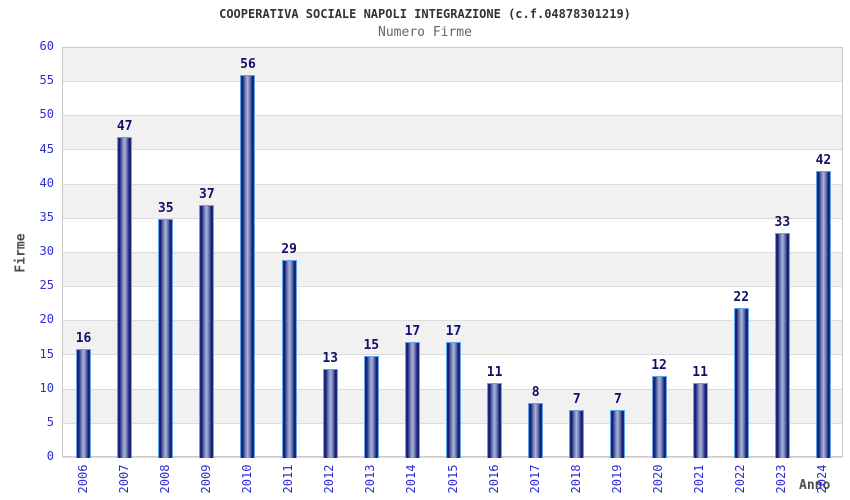 The image size is (850, 500). I want to click on x-axis-tick-label: 2019, so click(616, 479).